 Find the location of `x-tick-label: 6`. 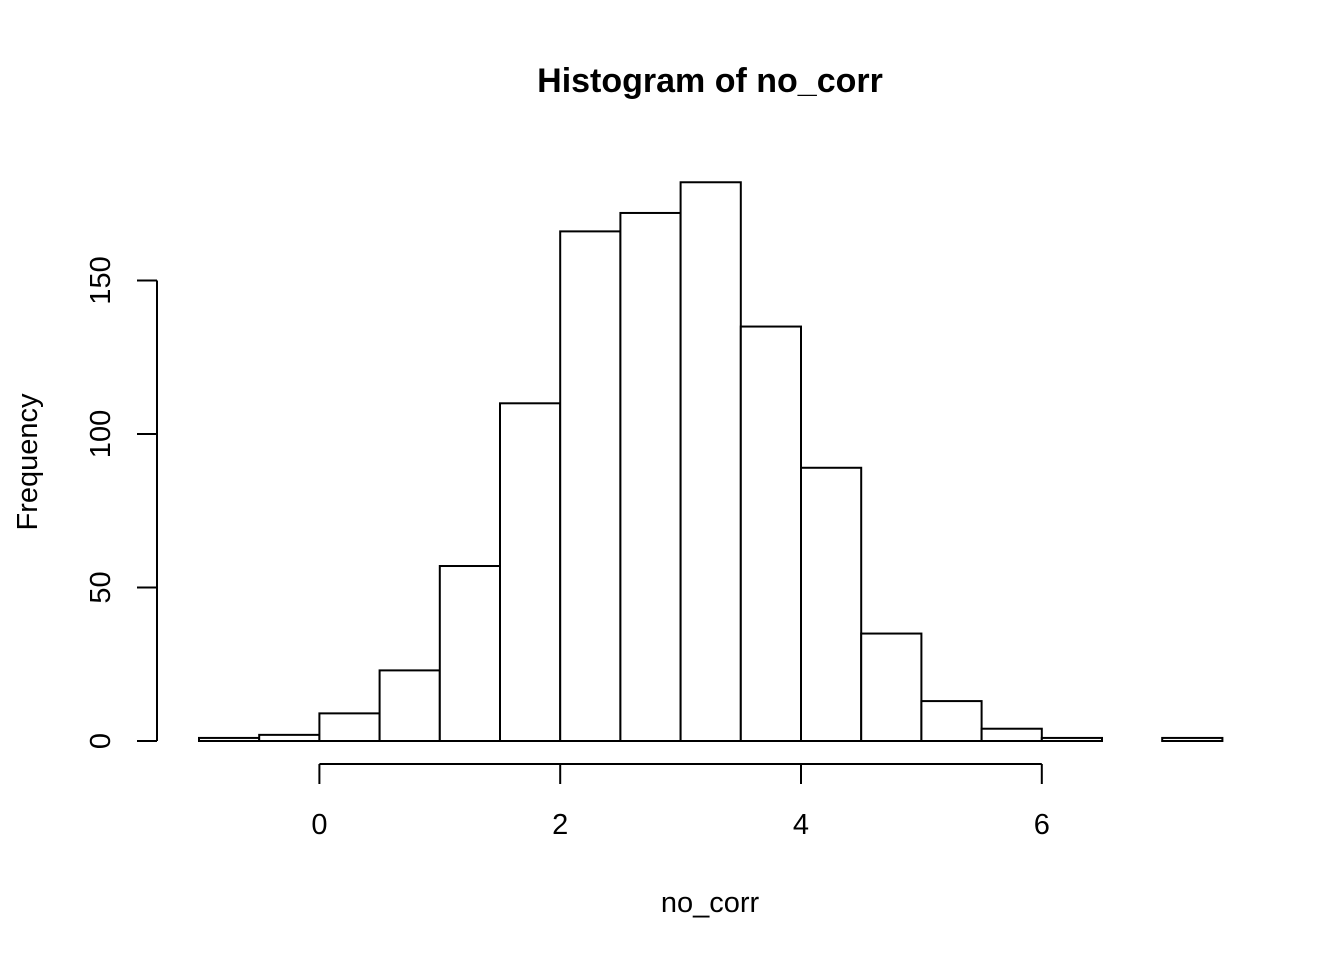

x-tick-label: 6 is located at coordinates (1042, 825).